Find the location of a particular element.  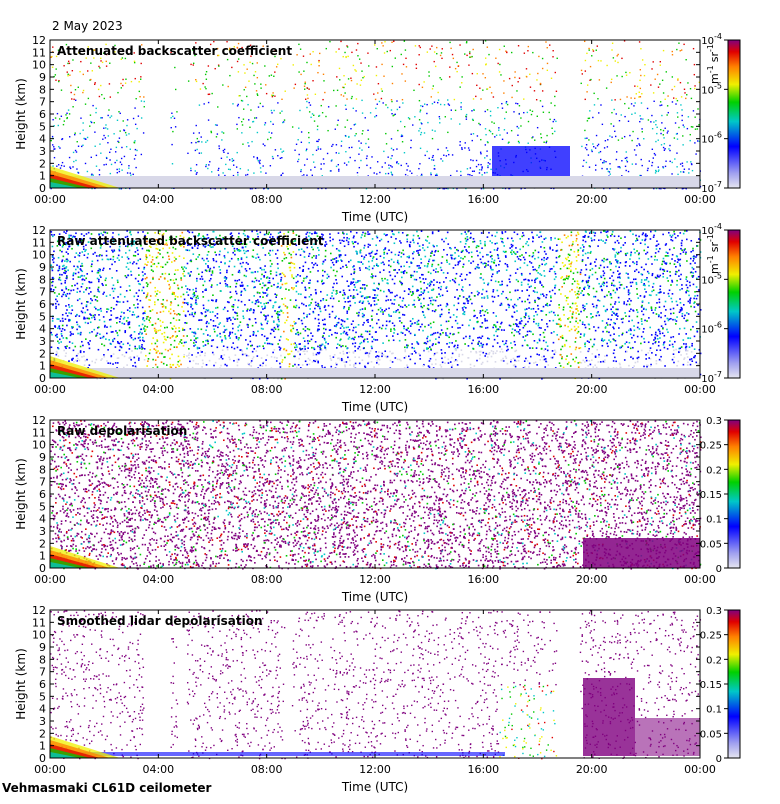

colorbar-tick-exponent: -7 is located at coordinates (718, 374).